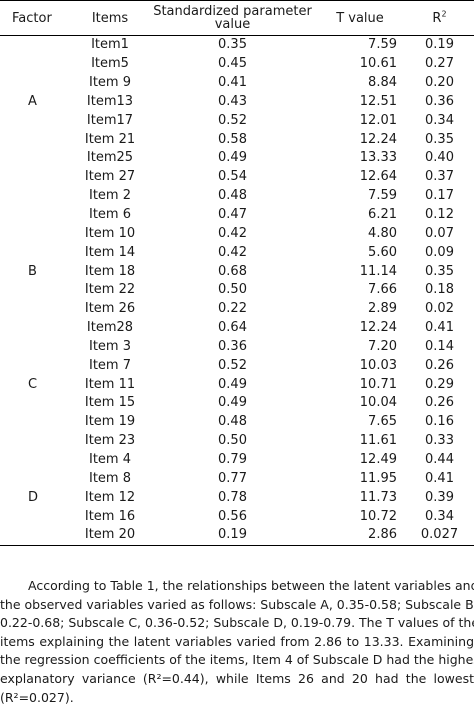 The image size is (474, 713). I want to click on t-value-cell: 12.24, so click(378, 328).